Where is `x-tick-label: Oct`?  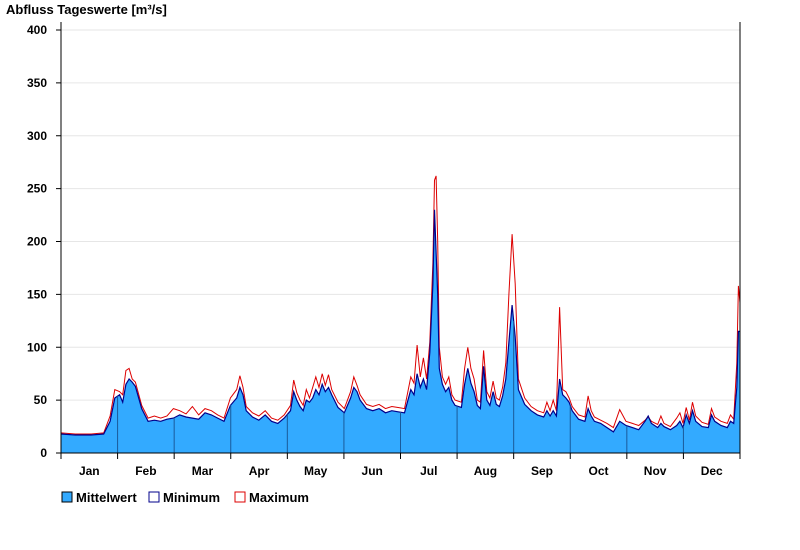
x-tick-label: Oct is located at coordinates (599, 471).